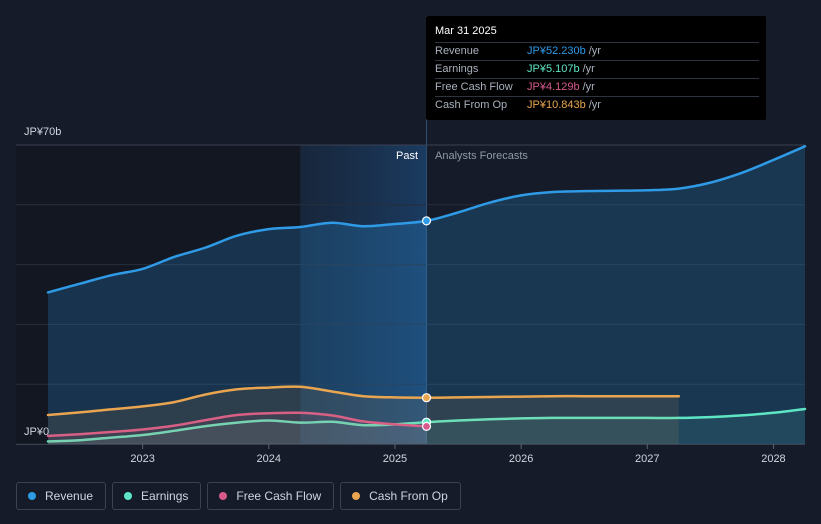  I want to click on legend-item-cash-from-op: Cash From Op, so click(400, 496).